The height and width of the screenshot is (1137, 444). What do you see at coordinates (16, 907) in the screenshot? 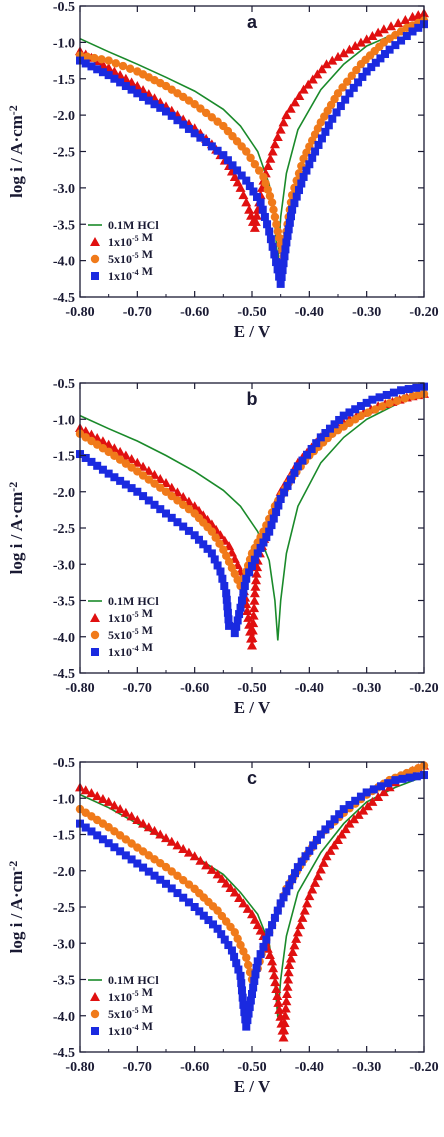
I see `y-axis-title: log i / A·cm-2` at bounding box center [16, 907].